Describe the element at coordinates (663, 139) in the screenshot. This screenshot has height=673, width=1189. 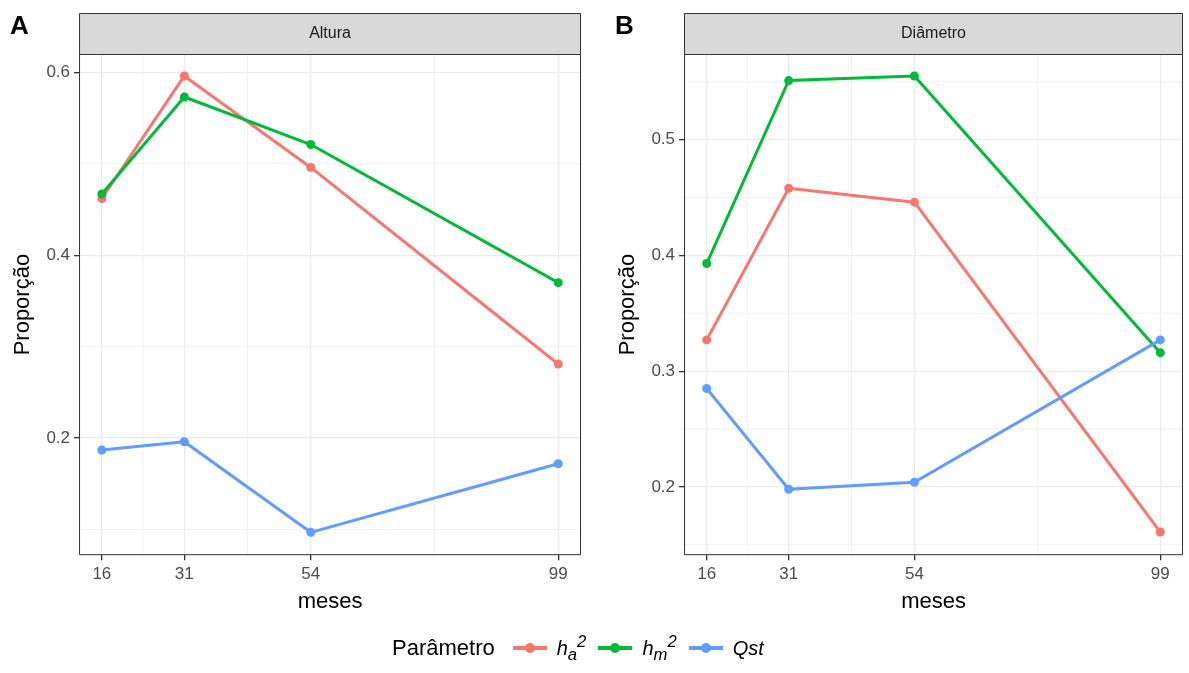
I see `y-tick-label: 0.5` at that location.